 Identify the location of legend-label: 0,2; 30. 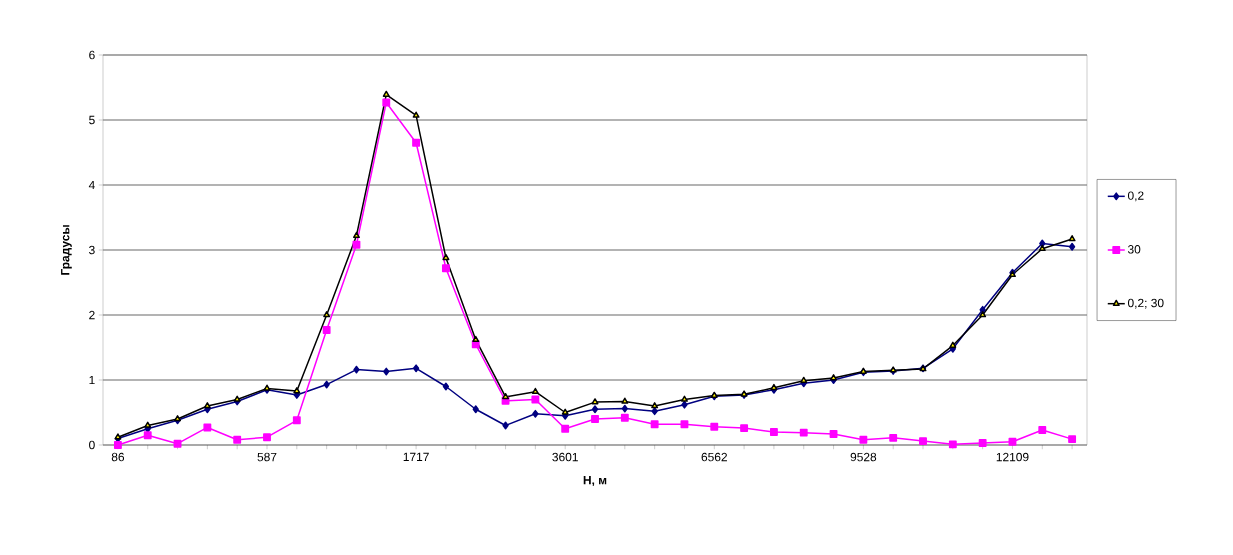
(1145, 303).